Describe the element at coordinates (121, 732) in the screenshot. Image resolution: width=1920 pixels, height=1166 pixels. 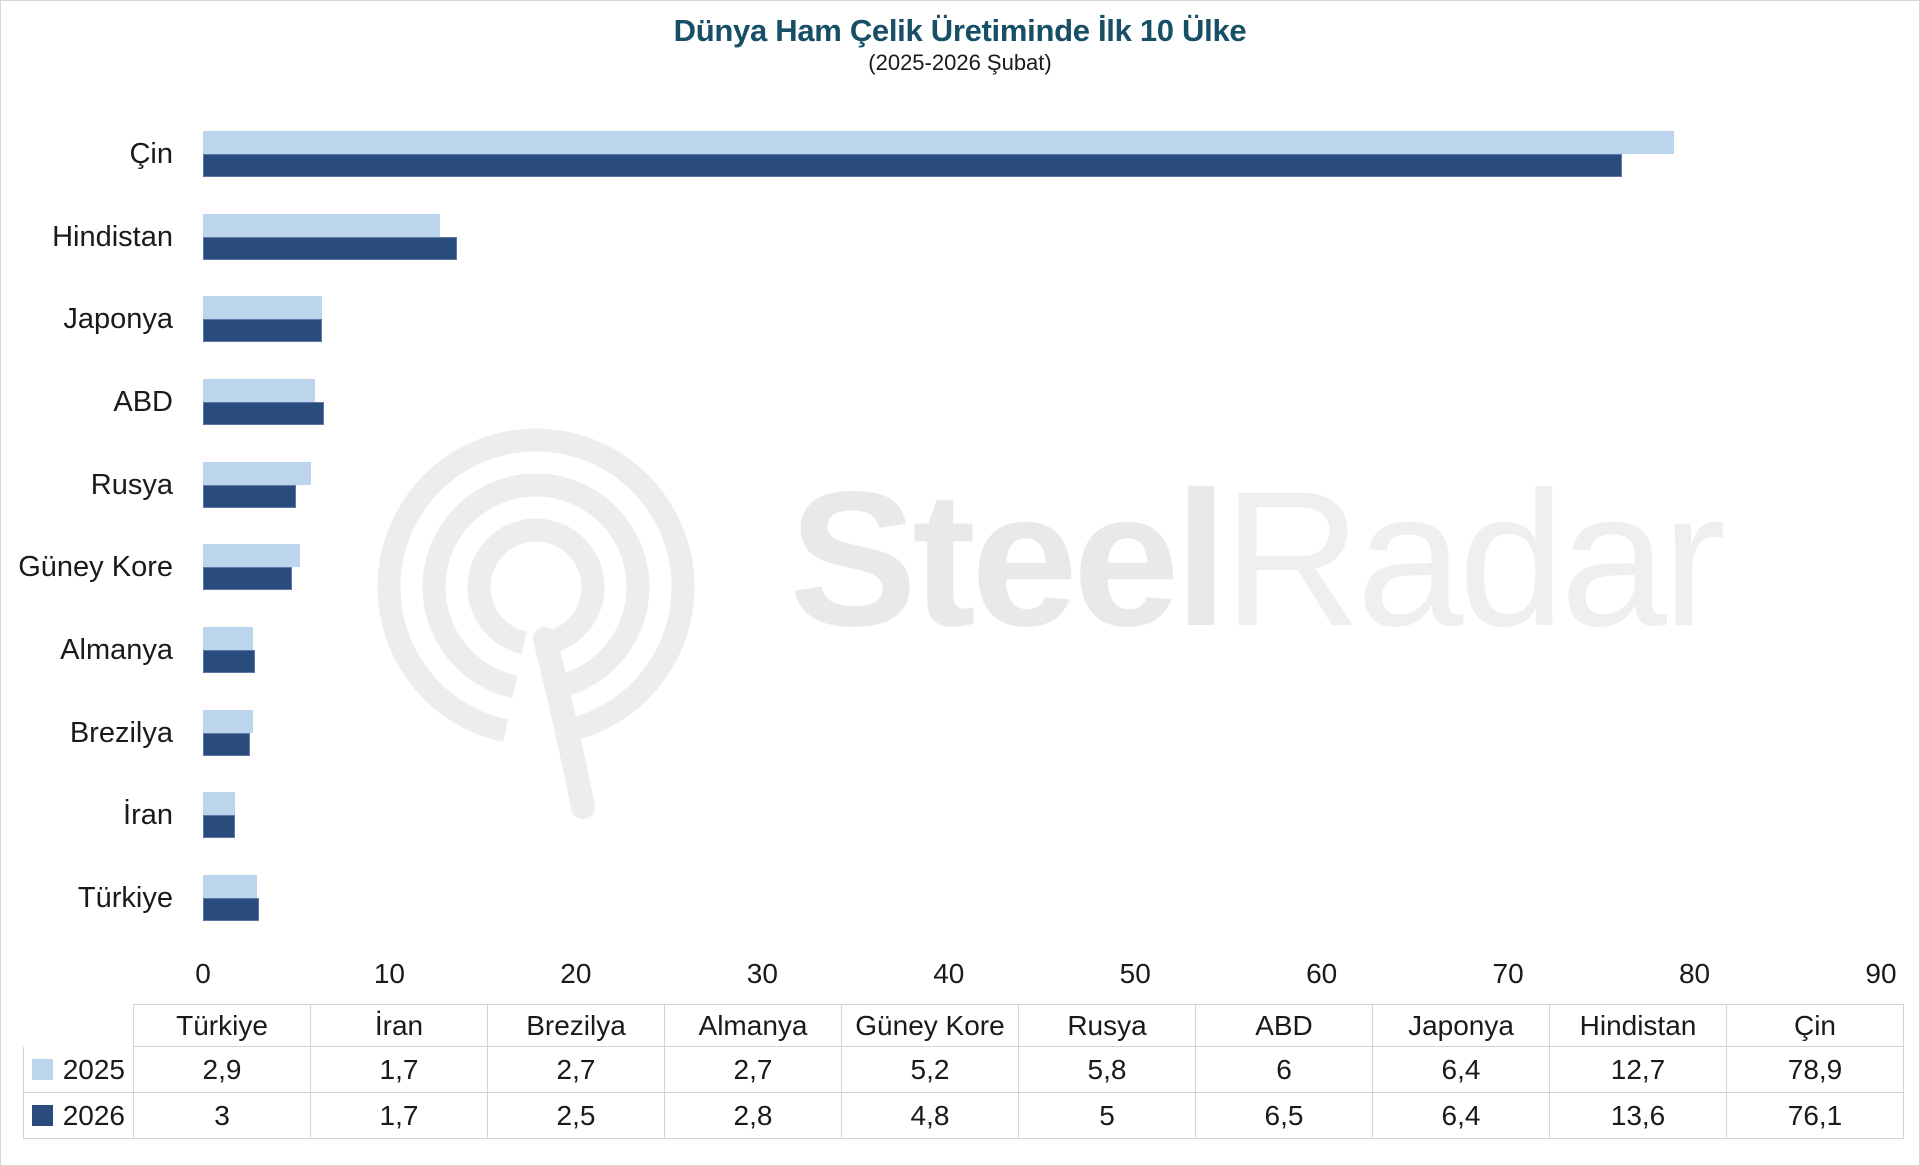
I see `category-label: Brezilya` at that location.